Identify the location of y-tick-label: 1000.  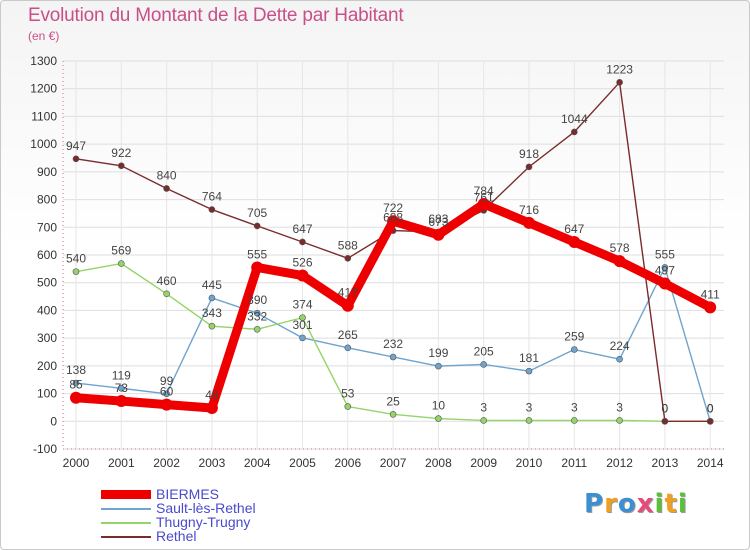
(43, 144).